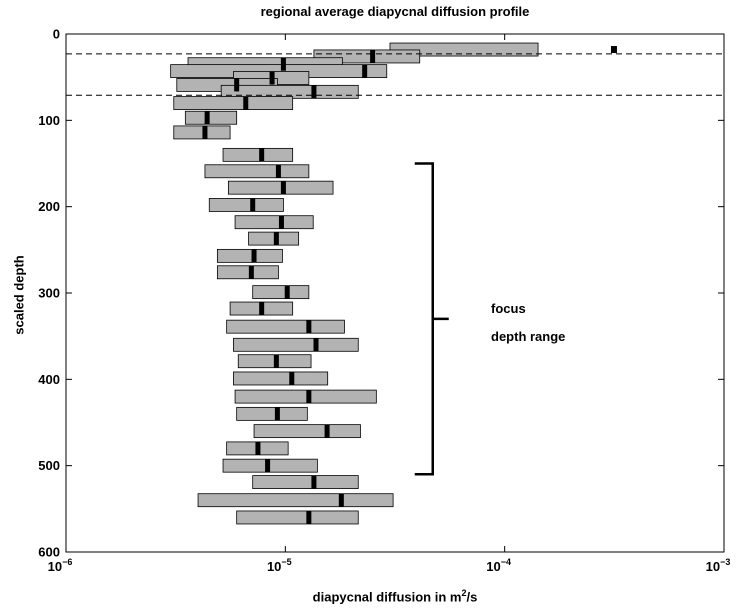  I want to click on y-tick-label: 100, so click(49, 120).